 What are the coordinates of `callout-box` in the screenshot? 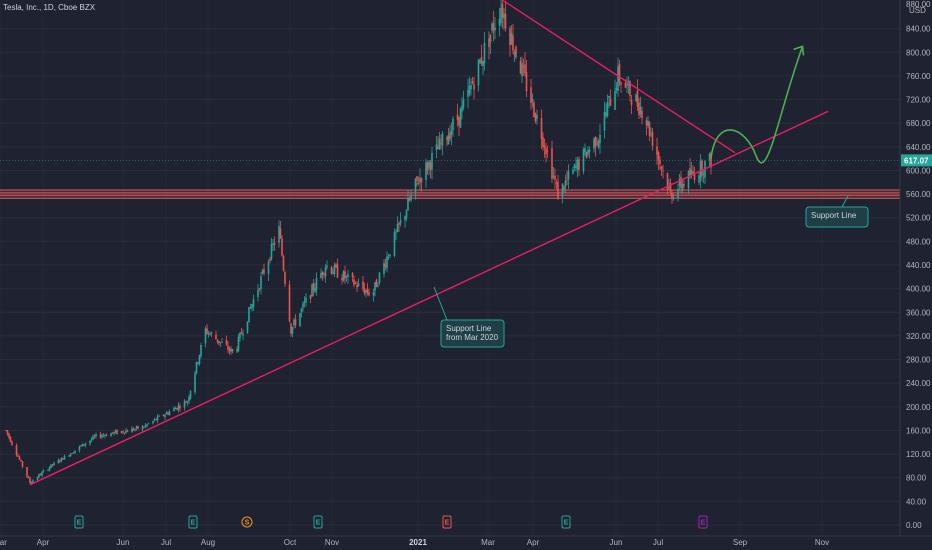 It's located at (472, 333).